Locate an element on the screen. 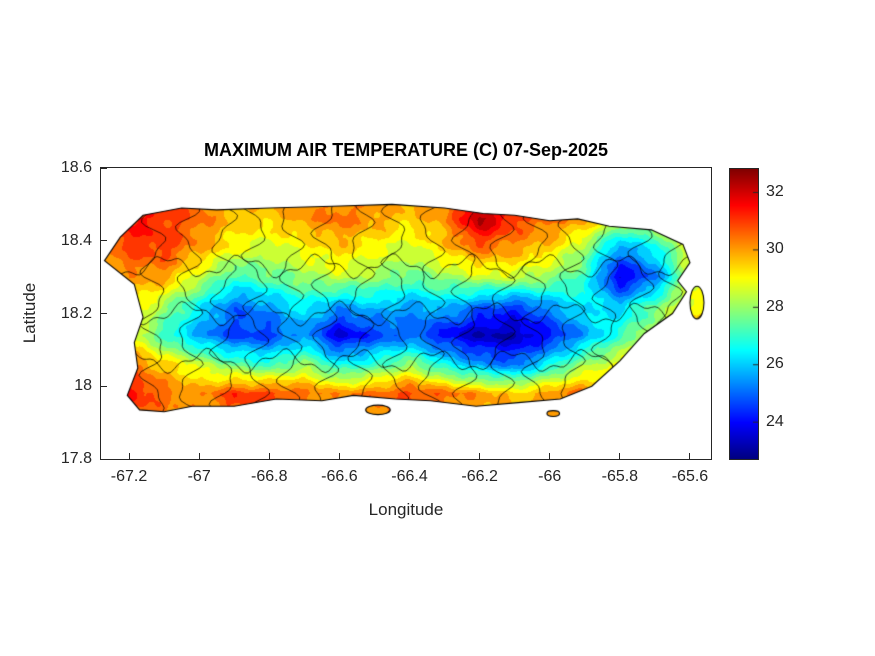 This screenshot has height=656, width=875. colorbar-gradient is located at coordinates (744, 314).